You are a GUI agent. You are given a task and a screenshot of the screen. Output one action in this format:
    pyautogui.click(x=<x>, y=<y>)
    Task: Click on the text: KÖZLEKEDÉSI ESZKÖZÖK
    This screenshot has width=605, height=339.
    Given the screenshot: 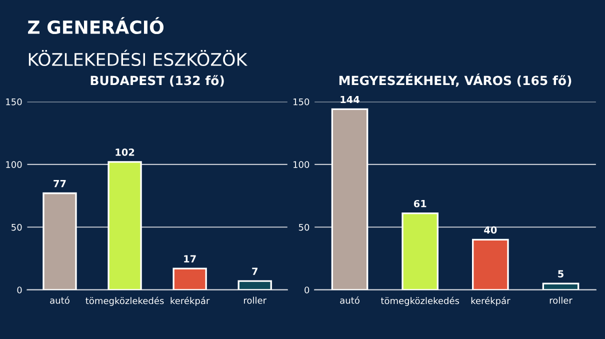 What is the action you would take?
    pyautogui.click(x=138, y=58)
    